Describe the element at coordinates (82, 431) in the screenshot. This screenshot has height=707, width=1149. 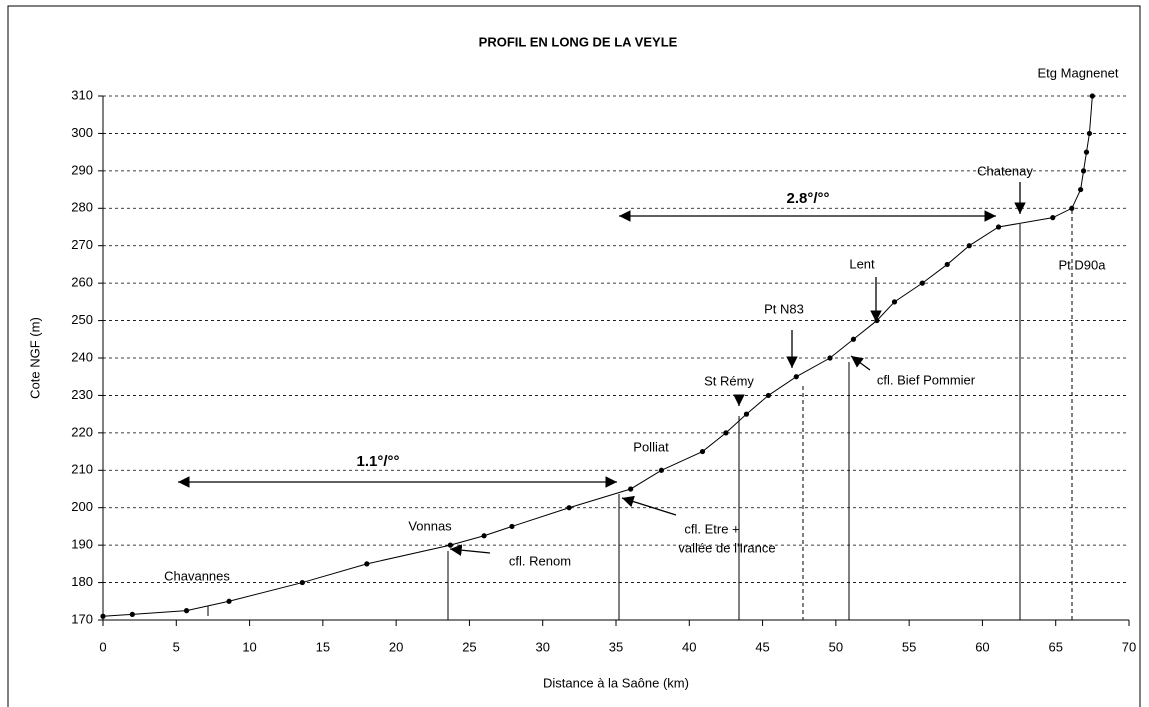
I see `y-tick-label: 220` at that location.